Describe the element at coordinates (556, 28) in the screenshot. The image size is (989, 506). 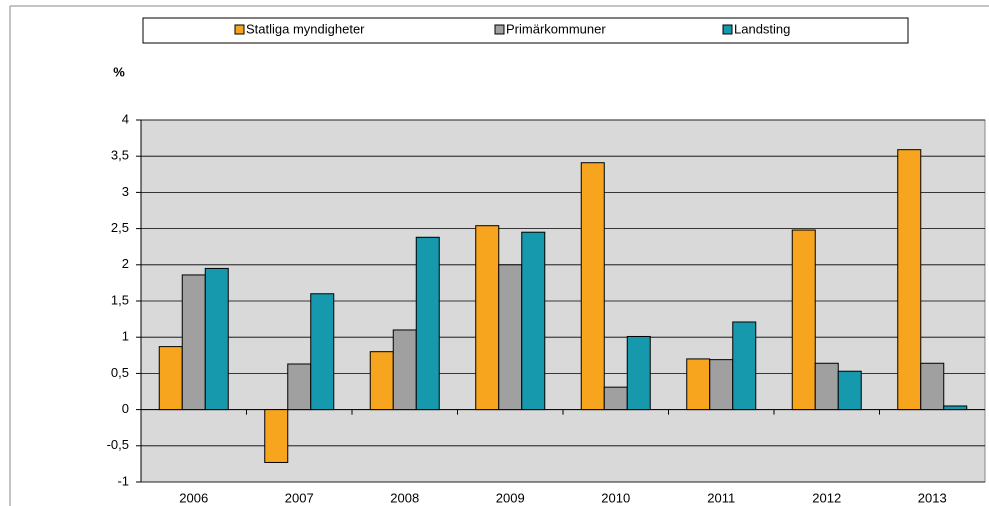
I see `legend-label: Primärkommuner` at that location.